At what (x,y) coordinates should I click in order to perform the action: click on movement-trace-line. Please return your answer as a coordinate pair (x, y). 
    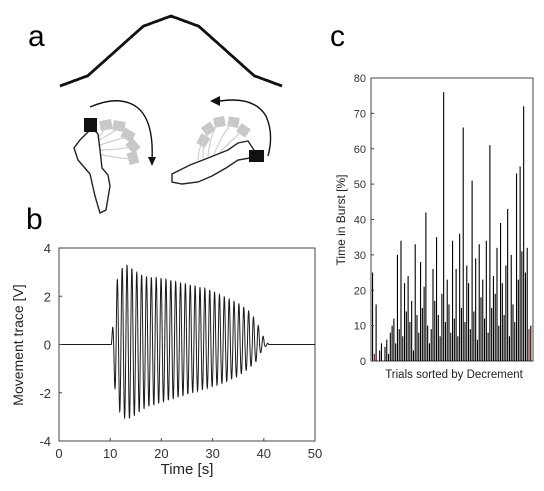
    Looking at the image, I should click on (187, 342).